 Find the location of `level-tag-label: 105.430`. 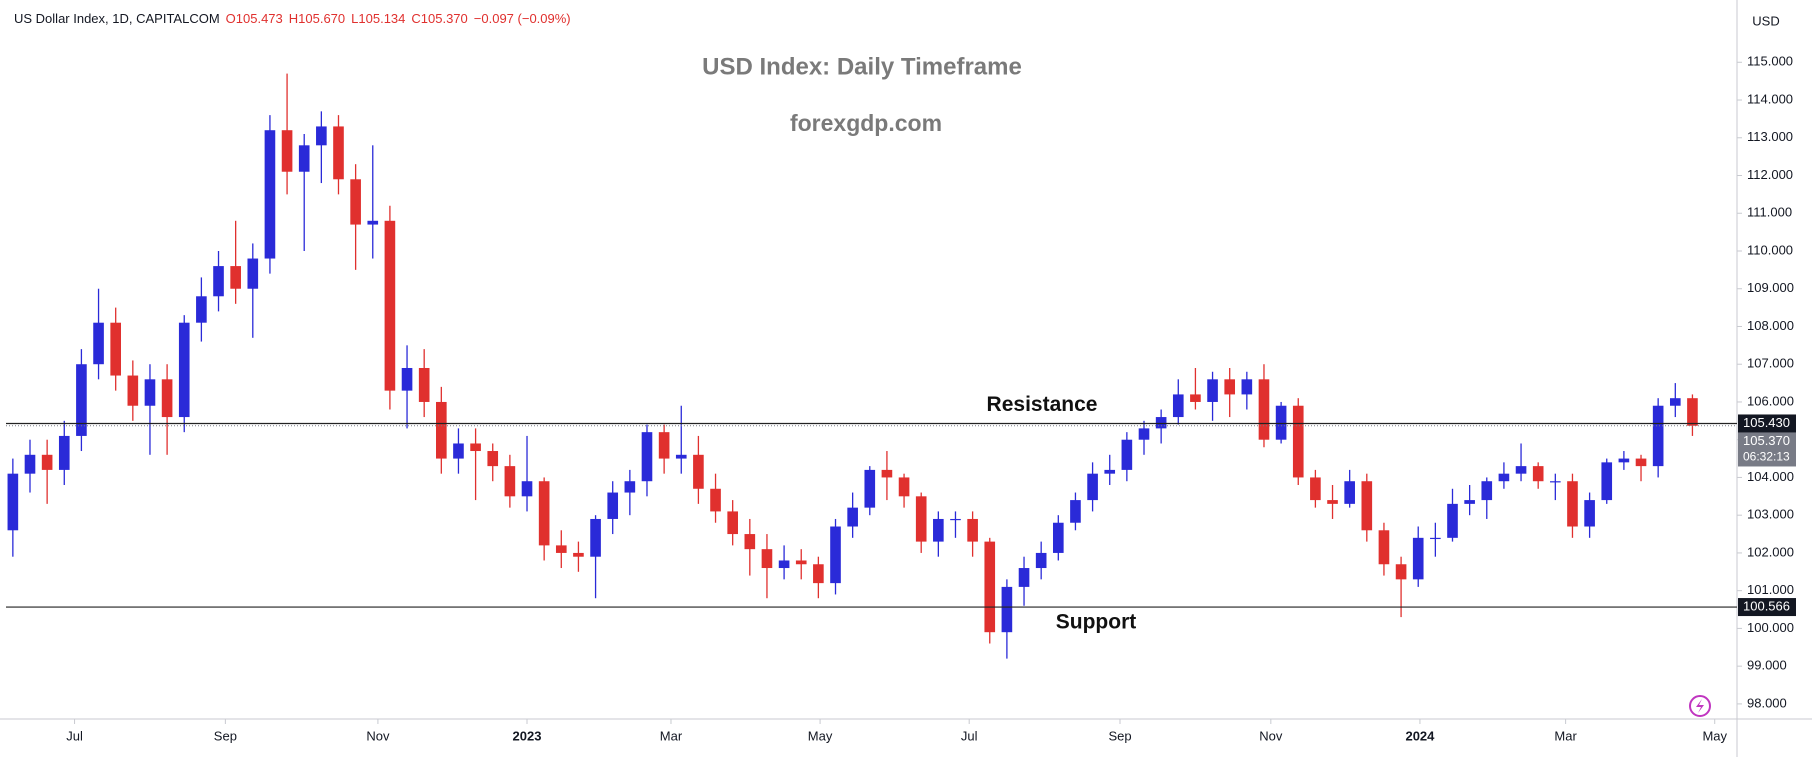

level-tag-label: 105.430 is located at coordinates (1766, 422).